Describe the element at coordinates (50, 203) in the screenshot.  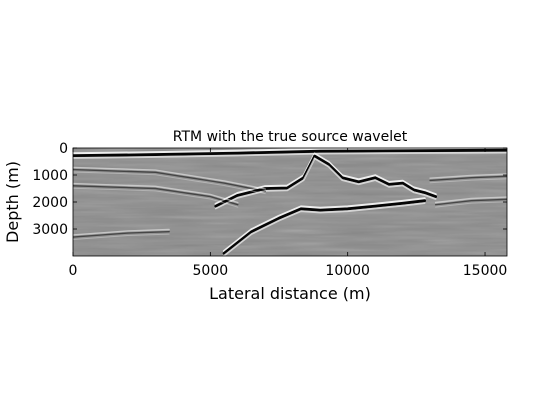
I see `y-tick-label: 2000` at that location.